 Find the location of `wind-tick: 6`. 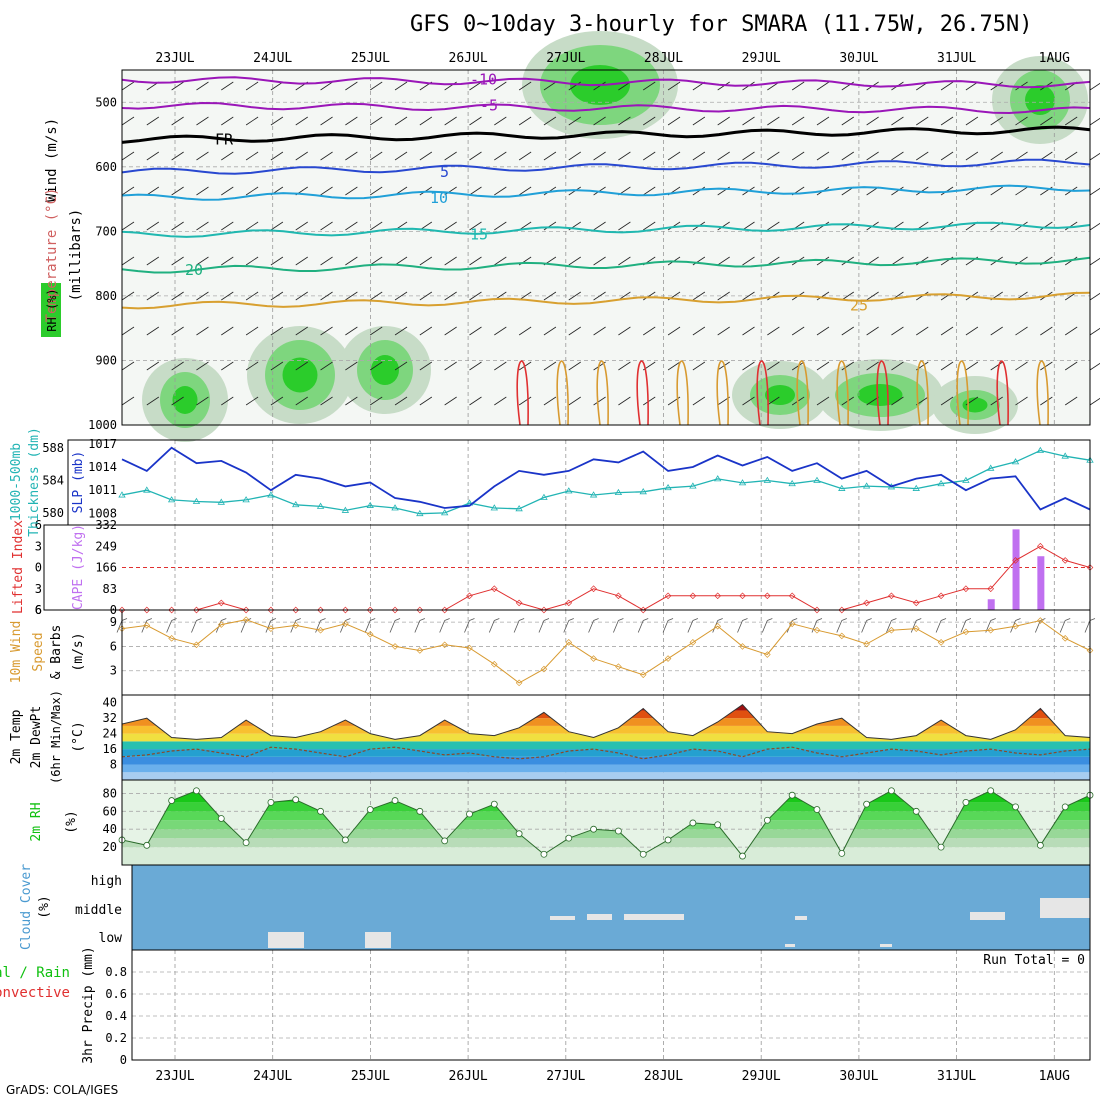

wind-tick: 6 is located at coordinates (113, 646).